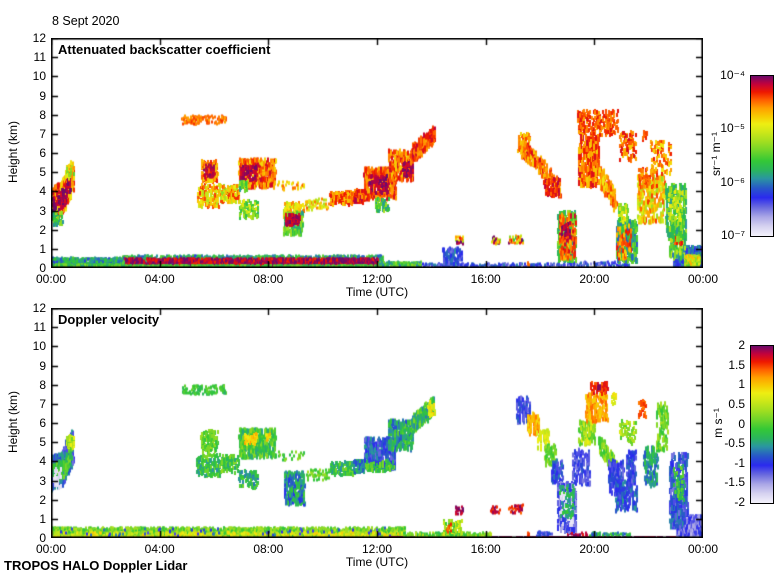  What do you see at coordinates (13, 152) in the screenshot?
I see `backscatter-y-axis-label: Height (km)` at bounding box center [13, 152].